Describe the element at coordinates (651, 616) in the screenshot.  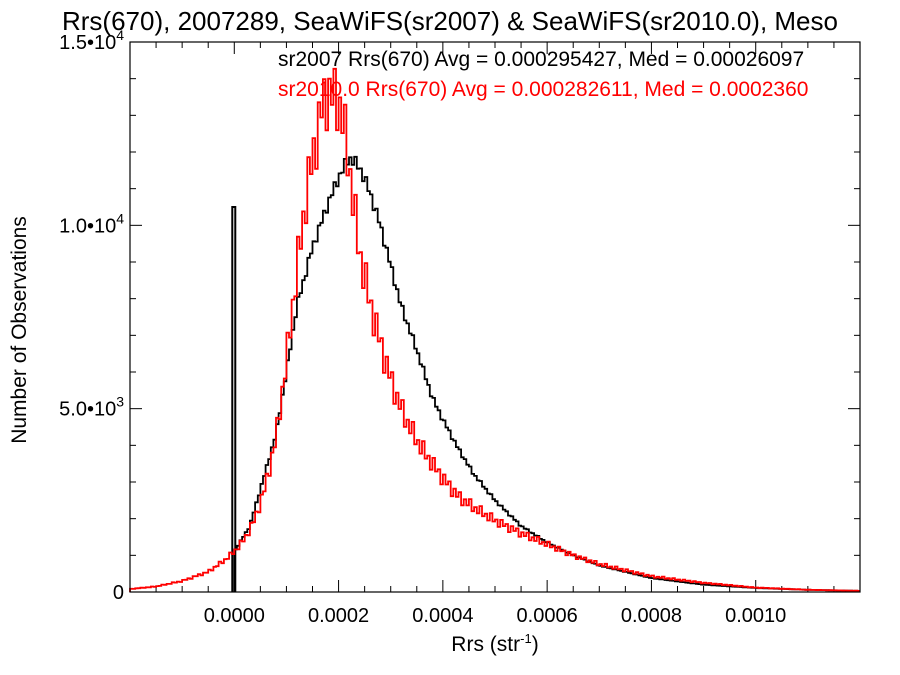
I see `x-tick-label: 0.0008` at that location.